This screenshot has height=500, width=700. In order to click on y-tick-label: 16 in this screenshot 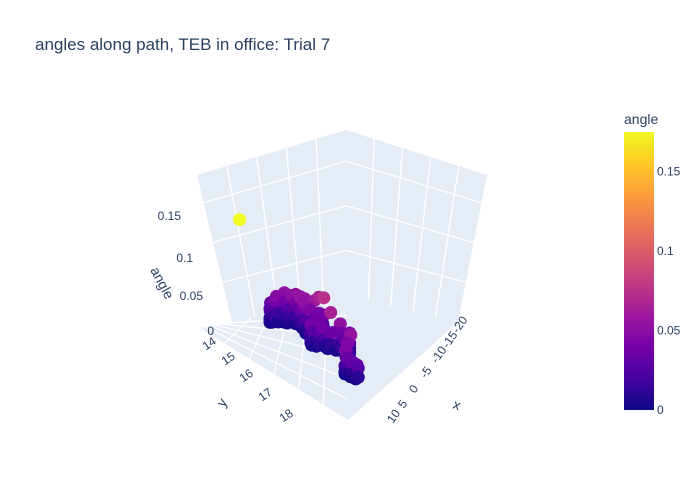, I will do `click(246, 375)`.